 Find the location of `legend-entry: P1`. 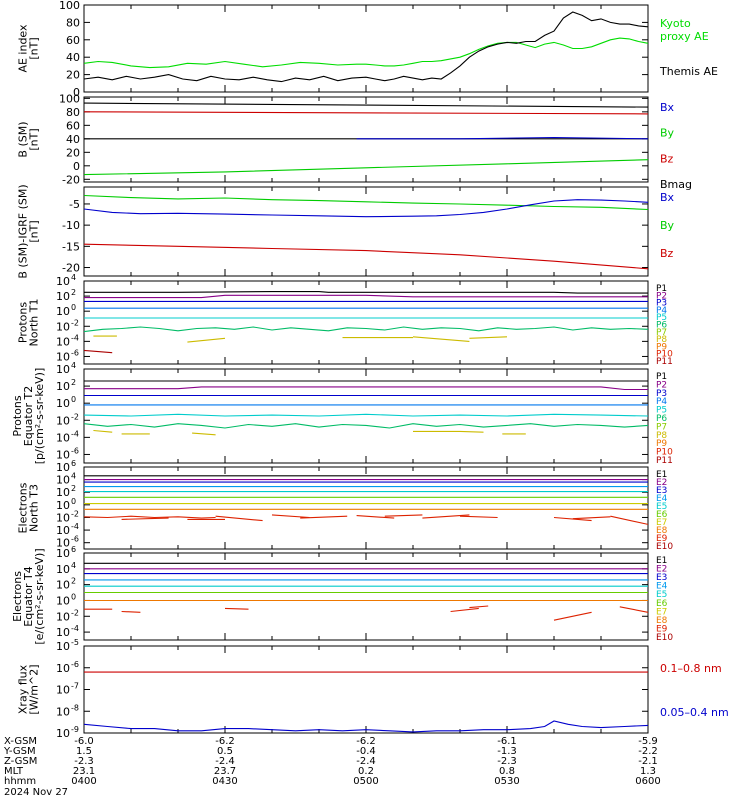

legend-entry: P1 is located at coordinates (661, 289).